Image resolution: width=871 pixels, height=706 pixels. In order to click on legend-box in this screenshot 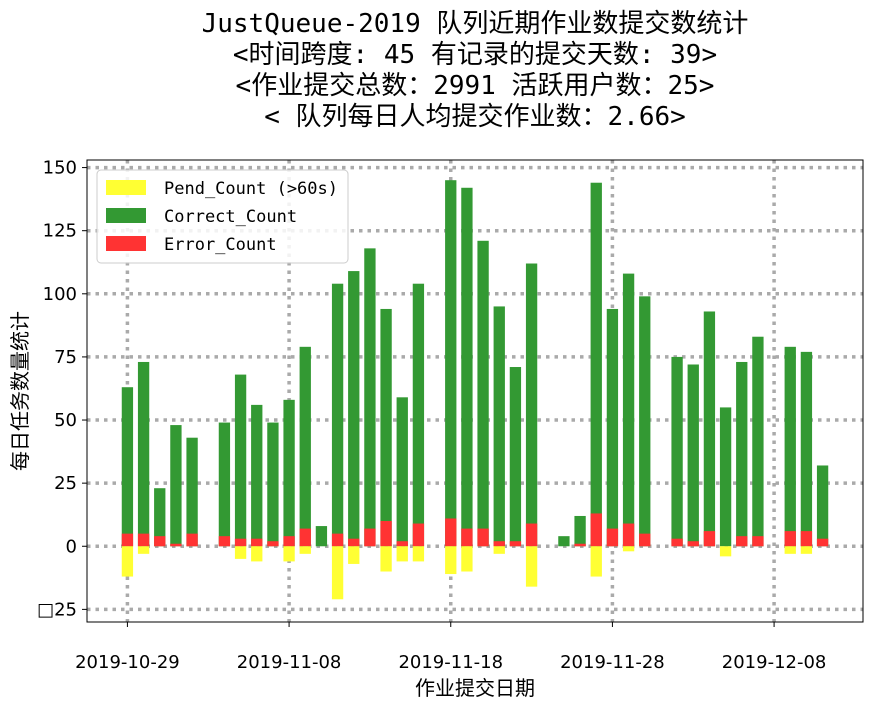, I will do `click(222, 216)`.